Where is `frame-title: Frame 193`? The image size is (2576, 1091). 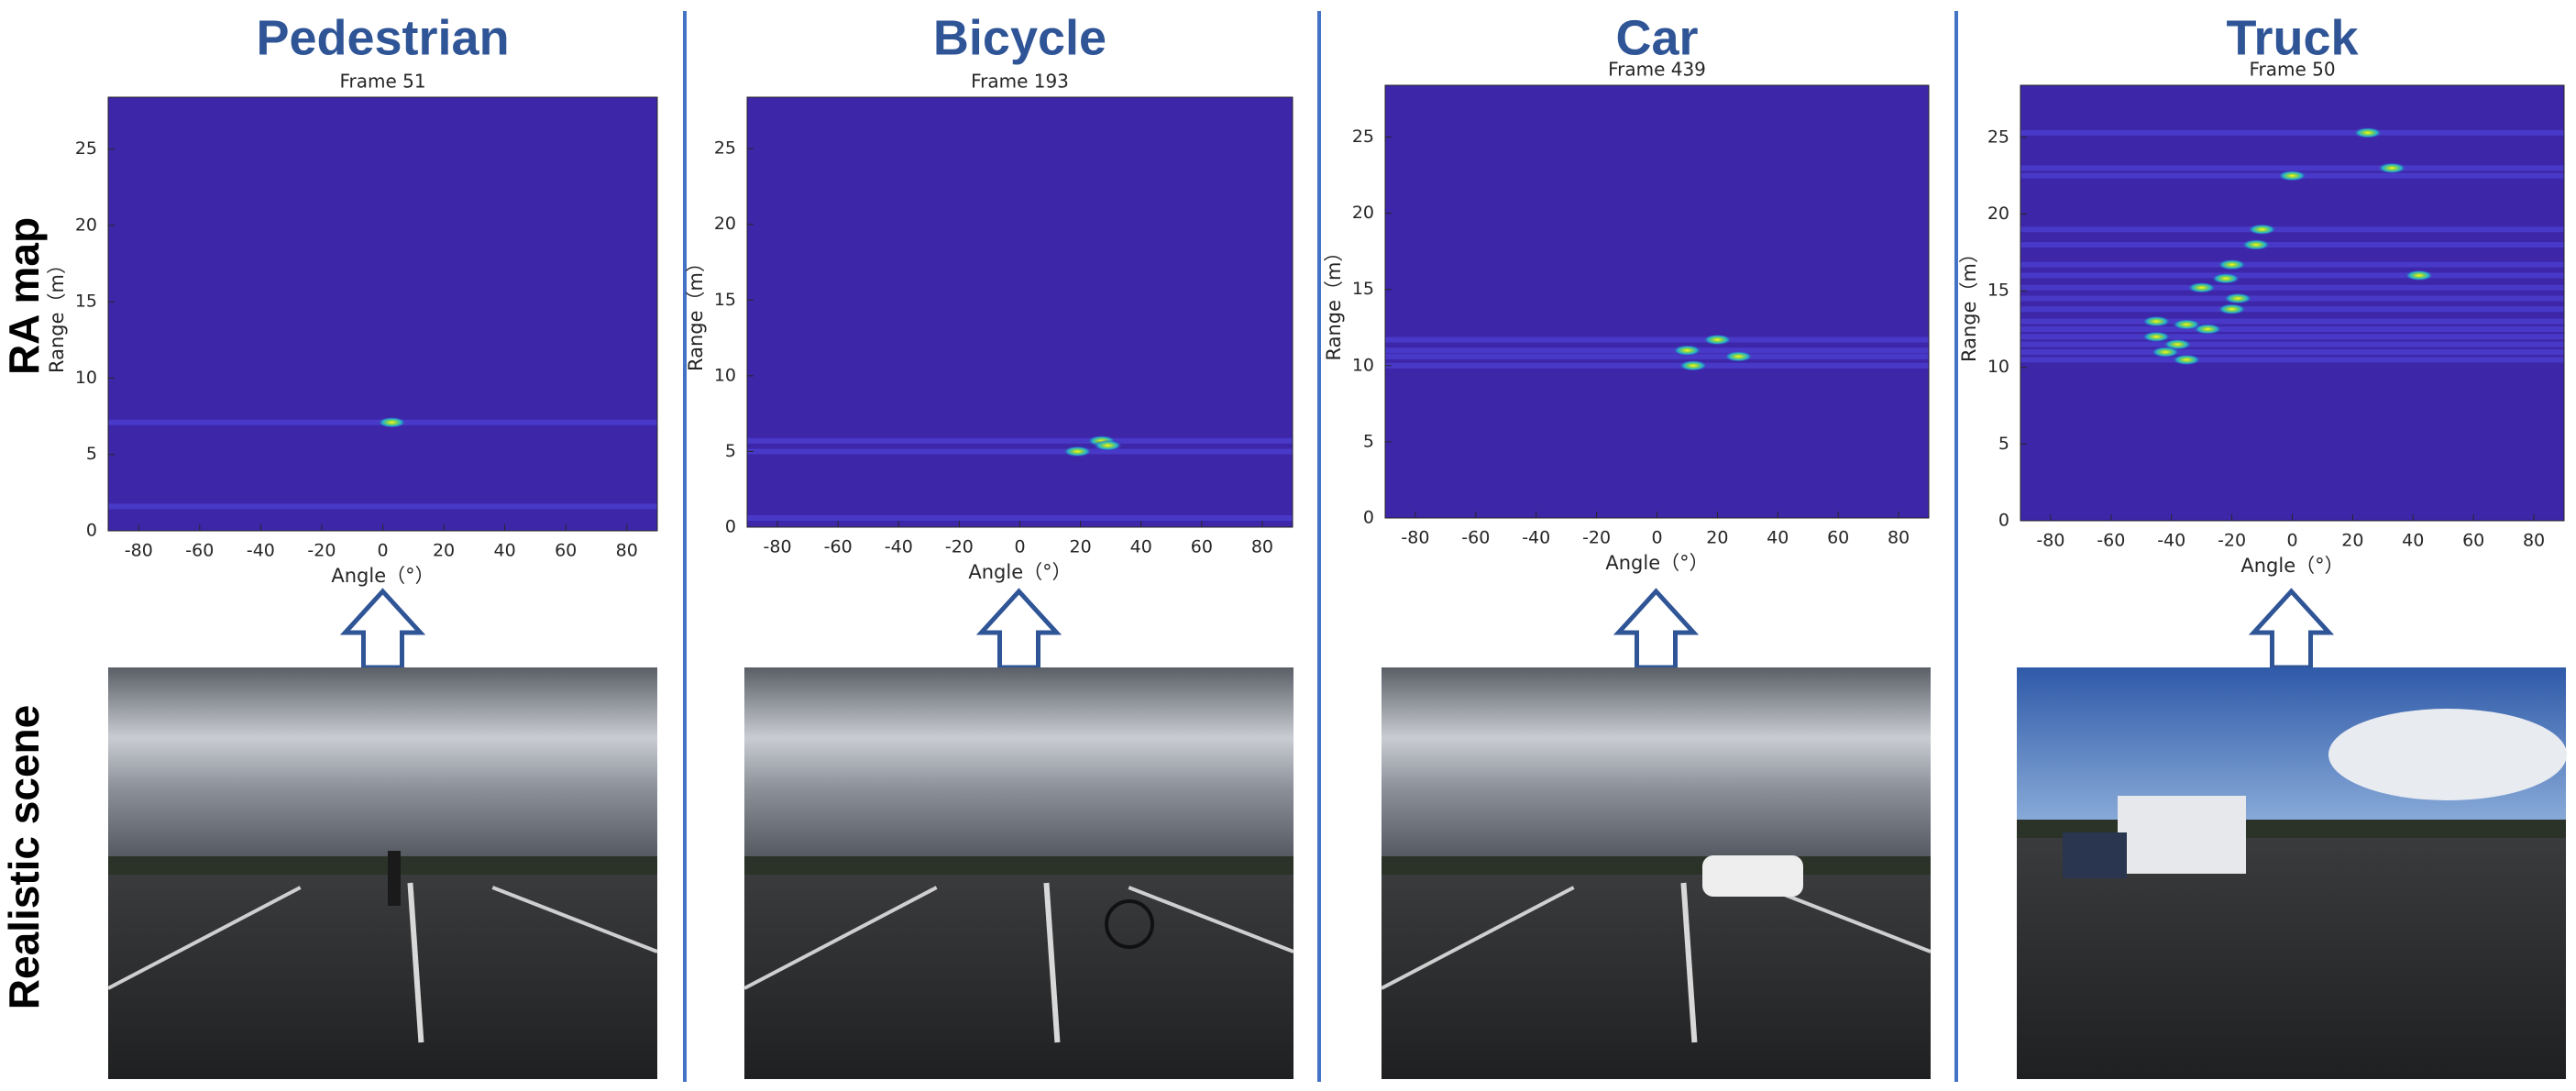
frame-title: Frame 193 is located at coordinates (1020, 82).